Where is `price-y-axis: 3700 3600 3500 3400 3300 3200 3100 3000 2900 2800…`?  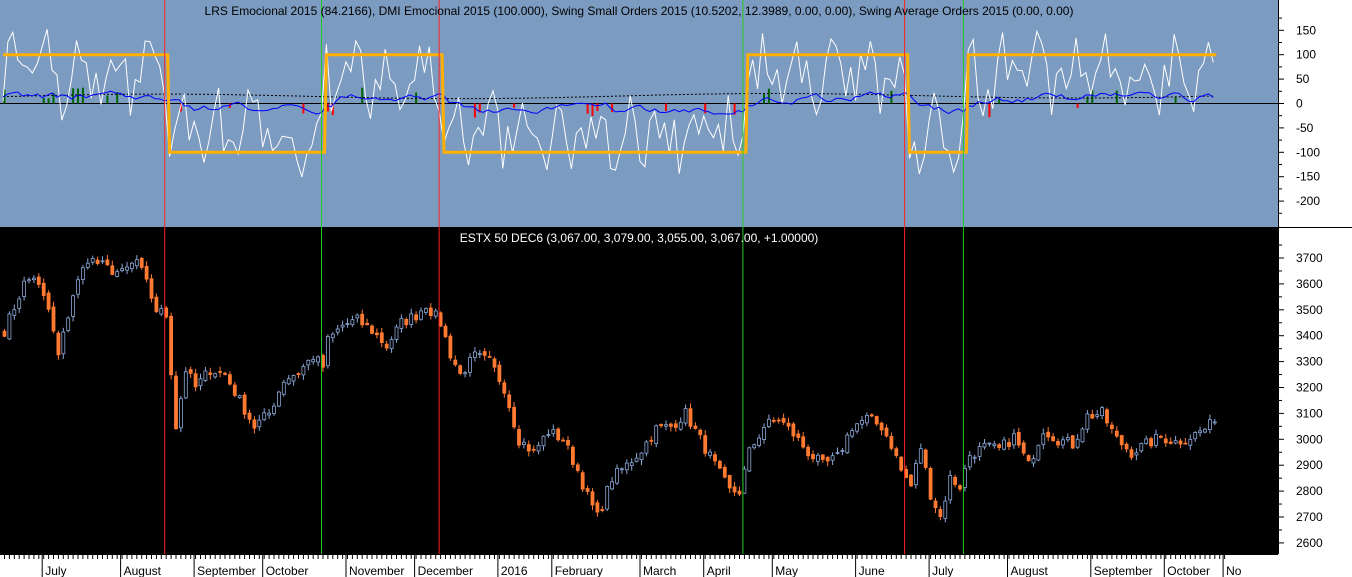
price-y-axis: 3700 3600 3500 3400 3300 3200 3100 3000 2900 2800… is located at coordinates (1300, 397).